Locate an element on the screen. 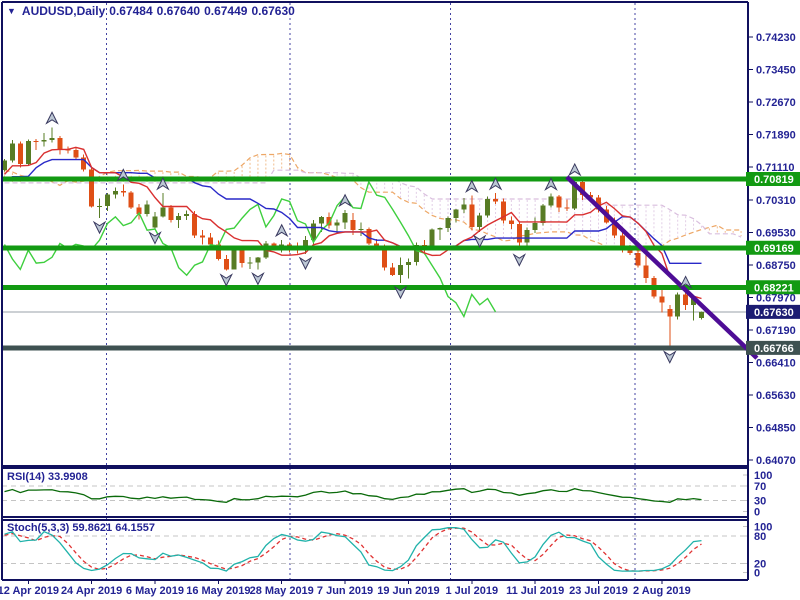  axis-label: 0.64070 is located at coordinates (776, 461).